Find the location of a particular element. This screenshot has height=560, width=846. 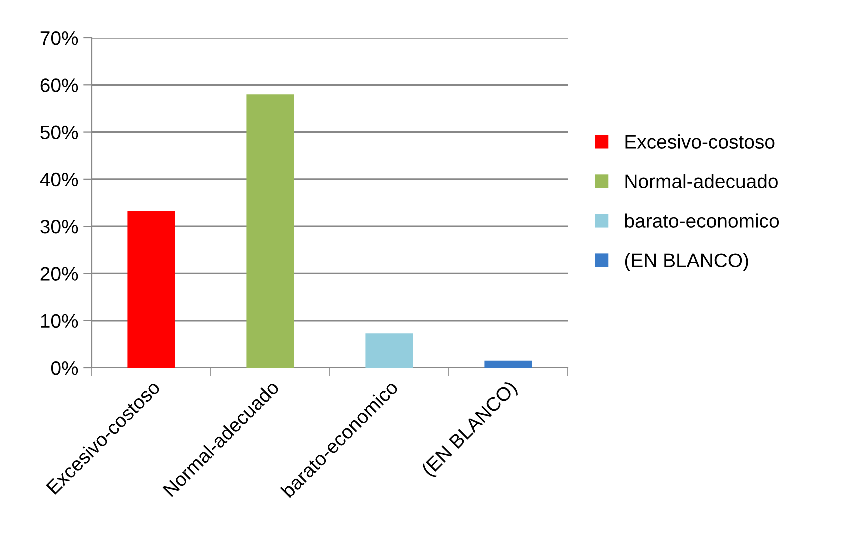

y-tick-label: 20% is located at coordinates (59, 274).